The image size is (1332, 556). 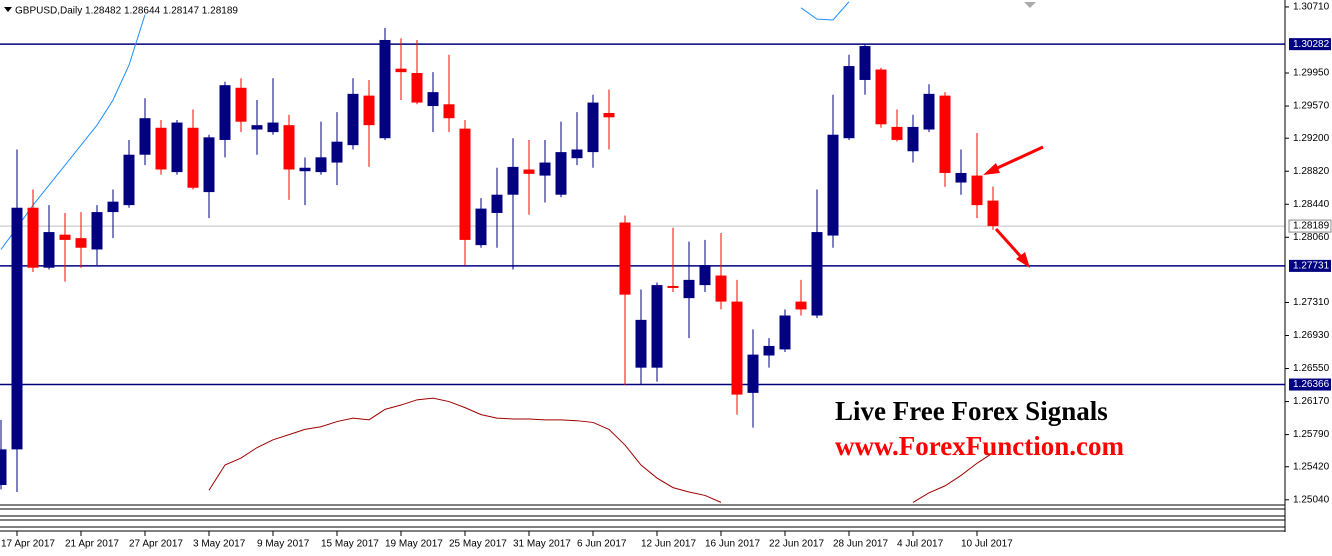 What do you see at coordinates (8, 9) in the screenshot?
I see `menu-triangle` at bounding box center [8, 9].